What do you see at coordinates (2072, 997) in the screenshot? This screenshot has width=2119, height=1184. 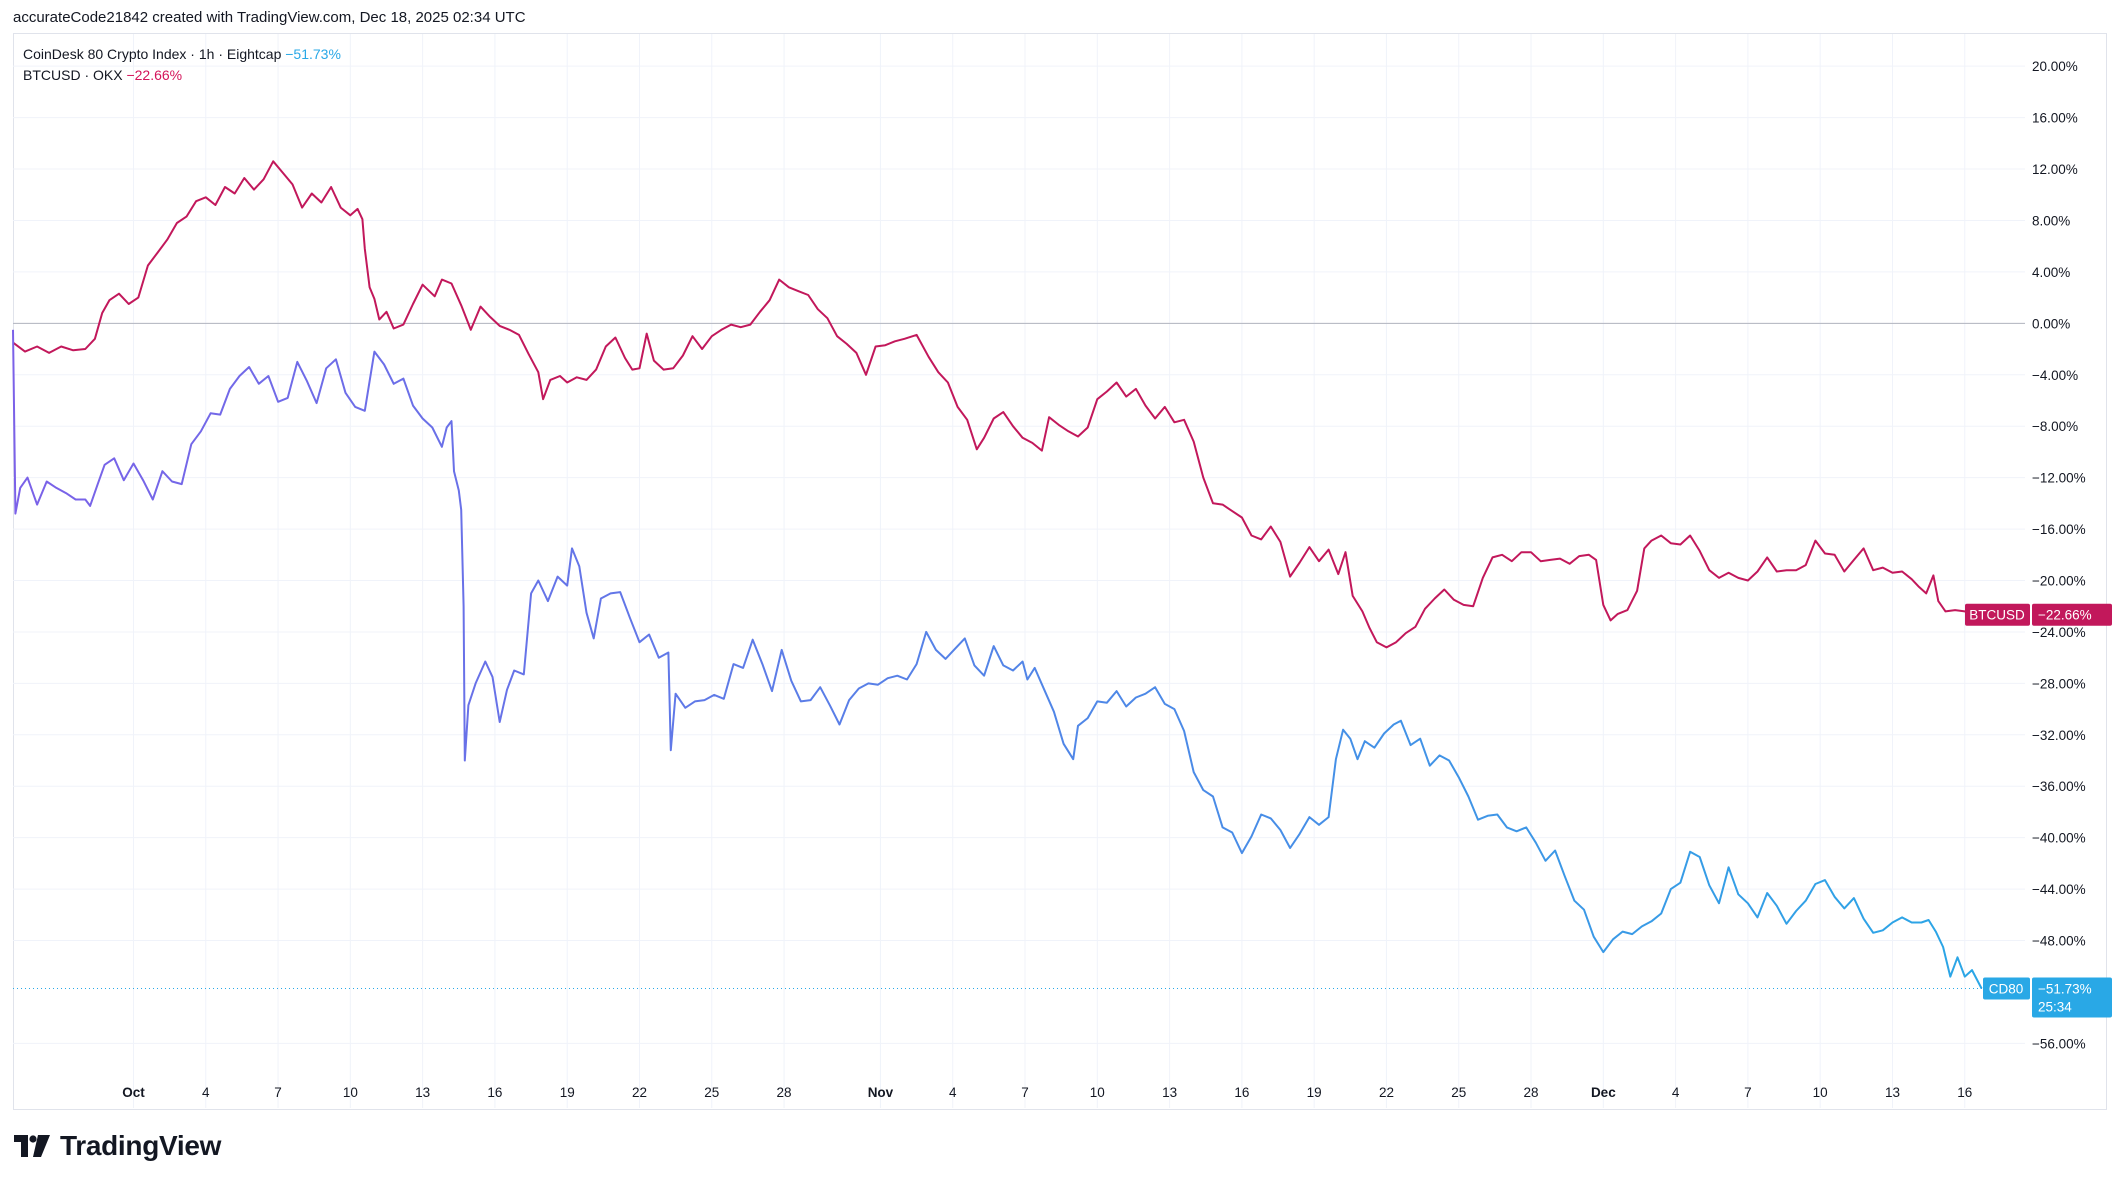 I see `cd80-tag-value-bg` at bounding box center [2072, 997].